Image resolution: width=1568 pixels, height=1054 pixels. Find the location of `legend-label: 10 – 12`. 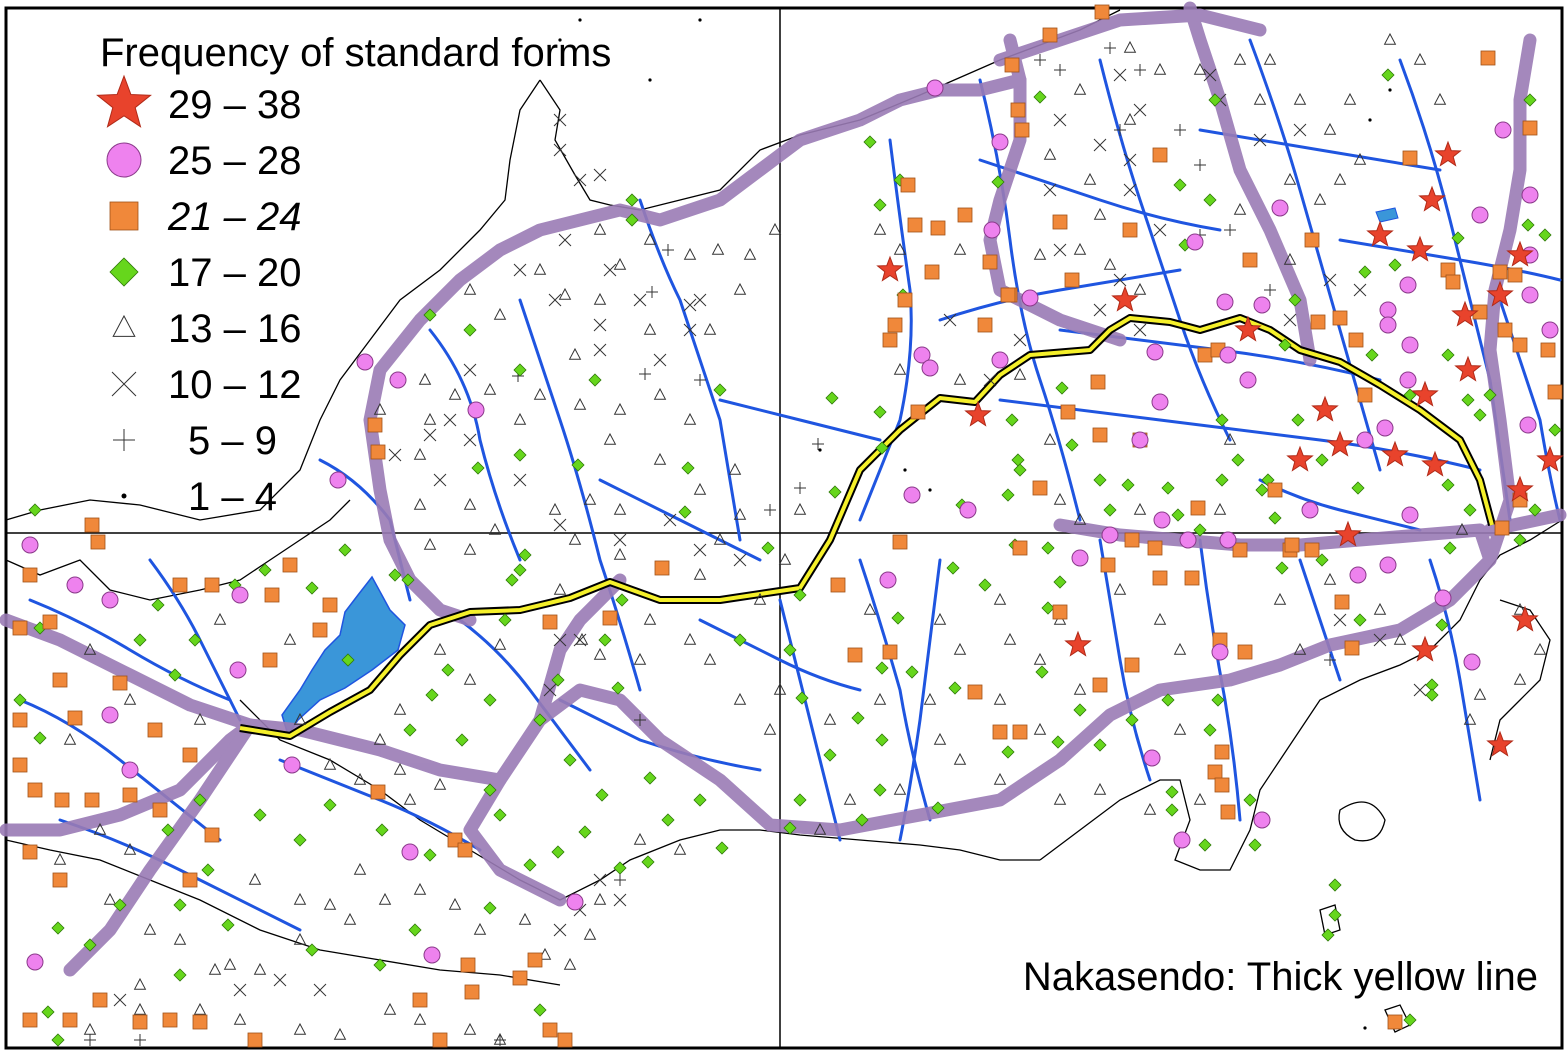

legend-label: 10 – 12 is located at coordinates (234, 385).